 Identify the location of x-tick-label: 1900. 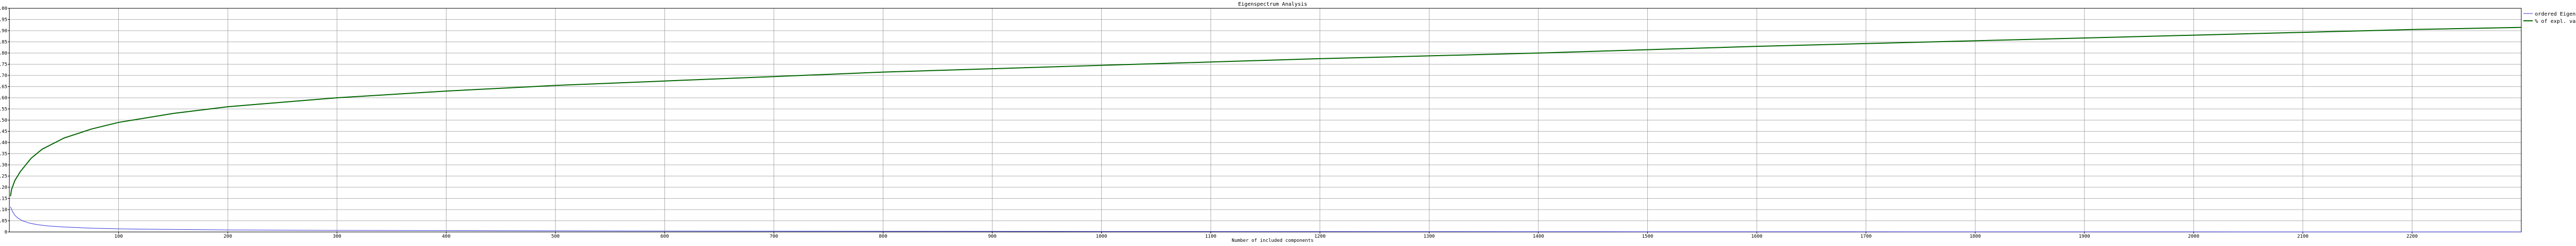
(2084, 236).